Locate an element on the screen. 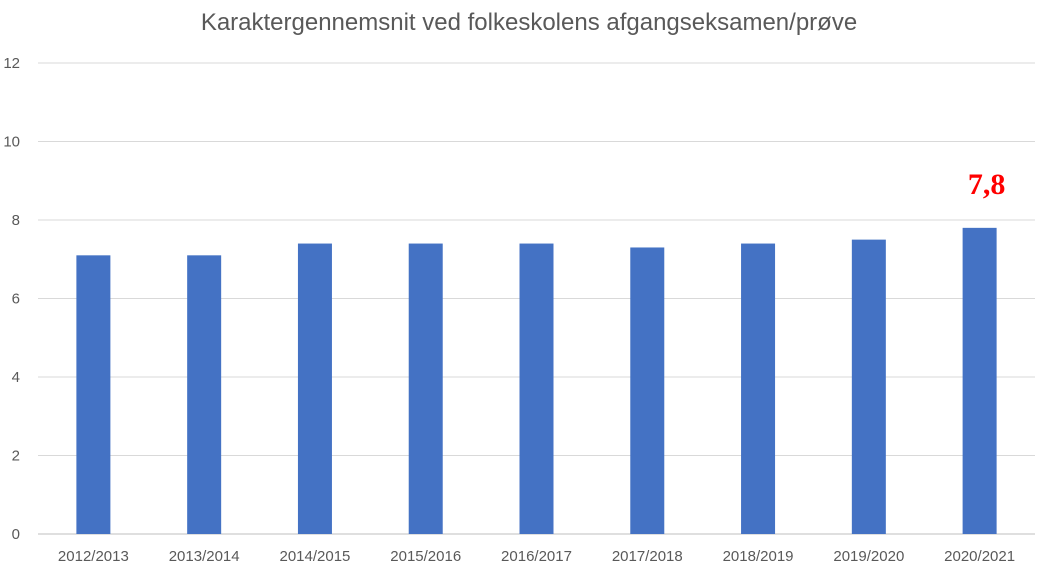 The image size is (1058, 572). y-tick-label: 0 is located at coordinates (16, 534).